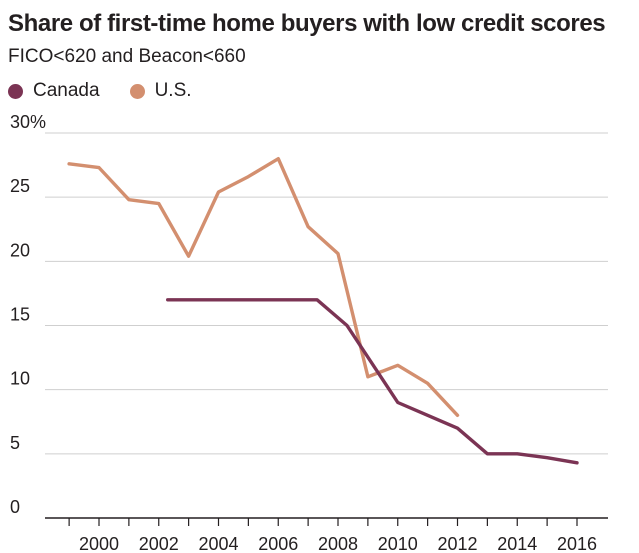  I want to click on legend-swatch-us, so click(137, 91).